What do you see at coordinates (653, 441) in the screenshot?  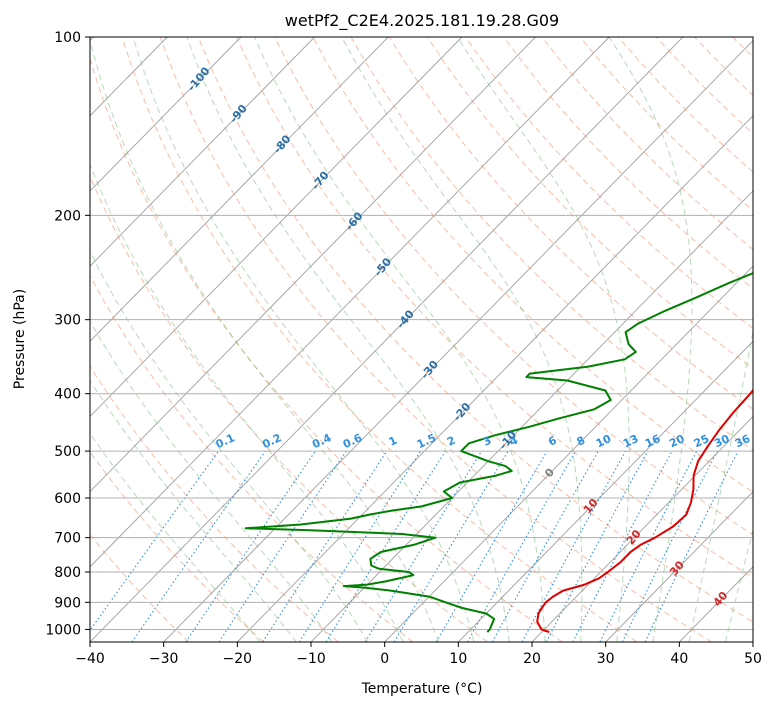 I see `mixing-ratio-label: 16` at bounding box center [653, 441].